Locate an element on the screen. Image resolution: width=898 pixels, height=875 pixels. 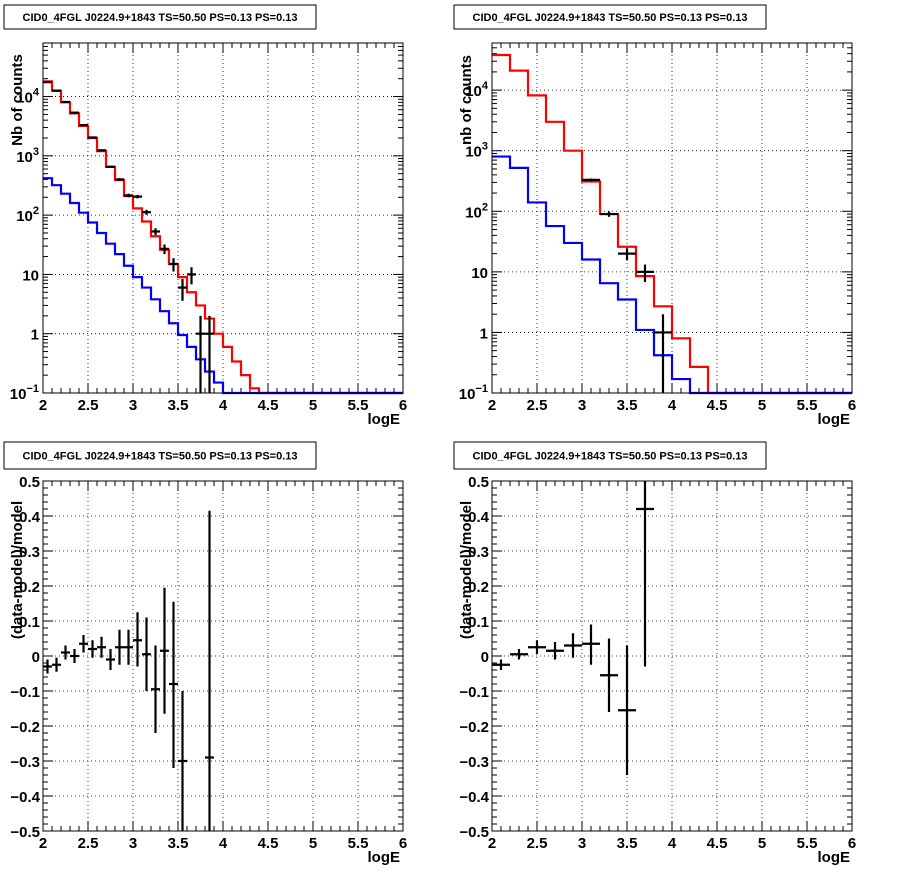
y-axis-title: Nb of counts is located at coordinates (17, 100).